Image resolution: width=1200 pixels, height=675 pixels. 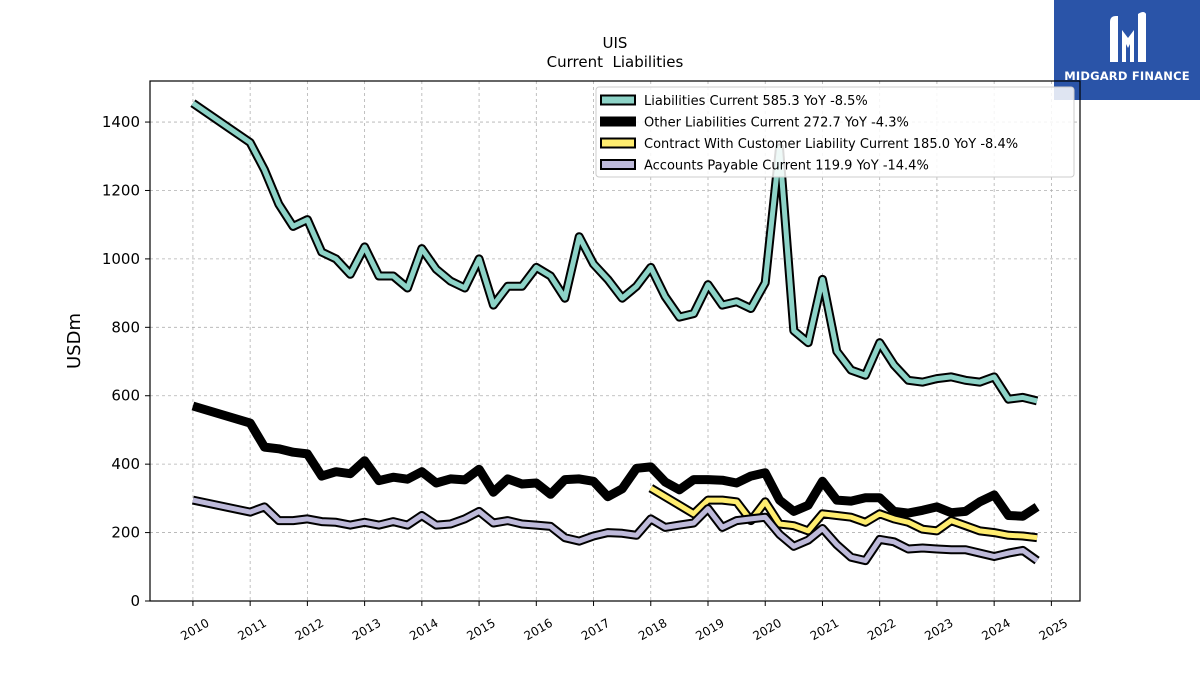 I want to click on x-tick-label: 2016, so click(x=538, y=629).